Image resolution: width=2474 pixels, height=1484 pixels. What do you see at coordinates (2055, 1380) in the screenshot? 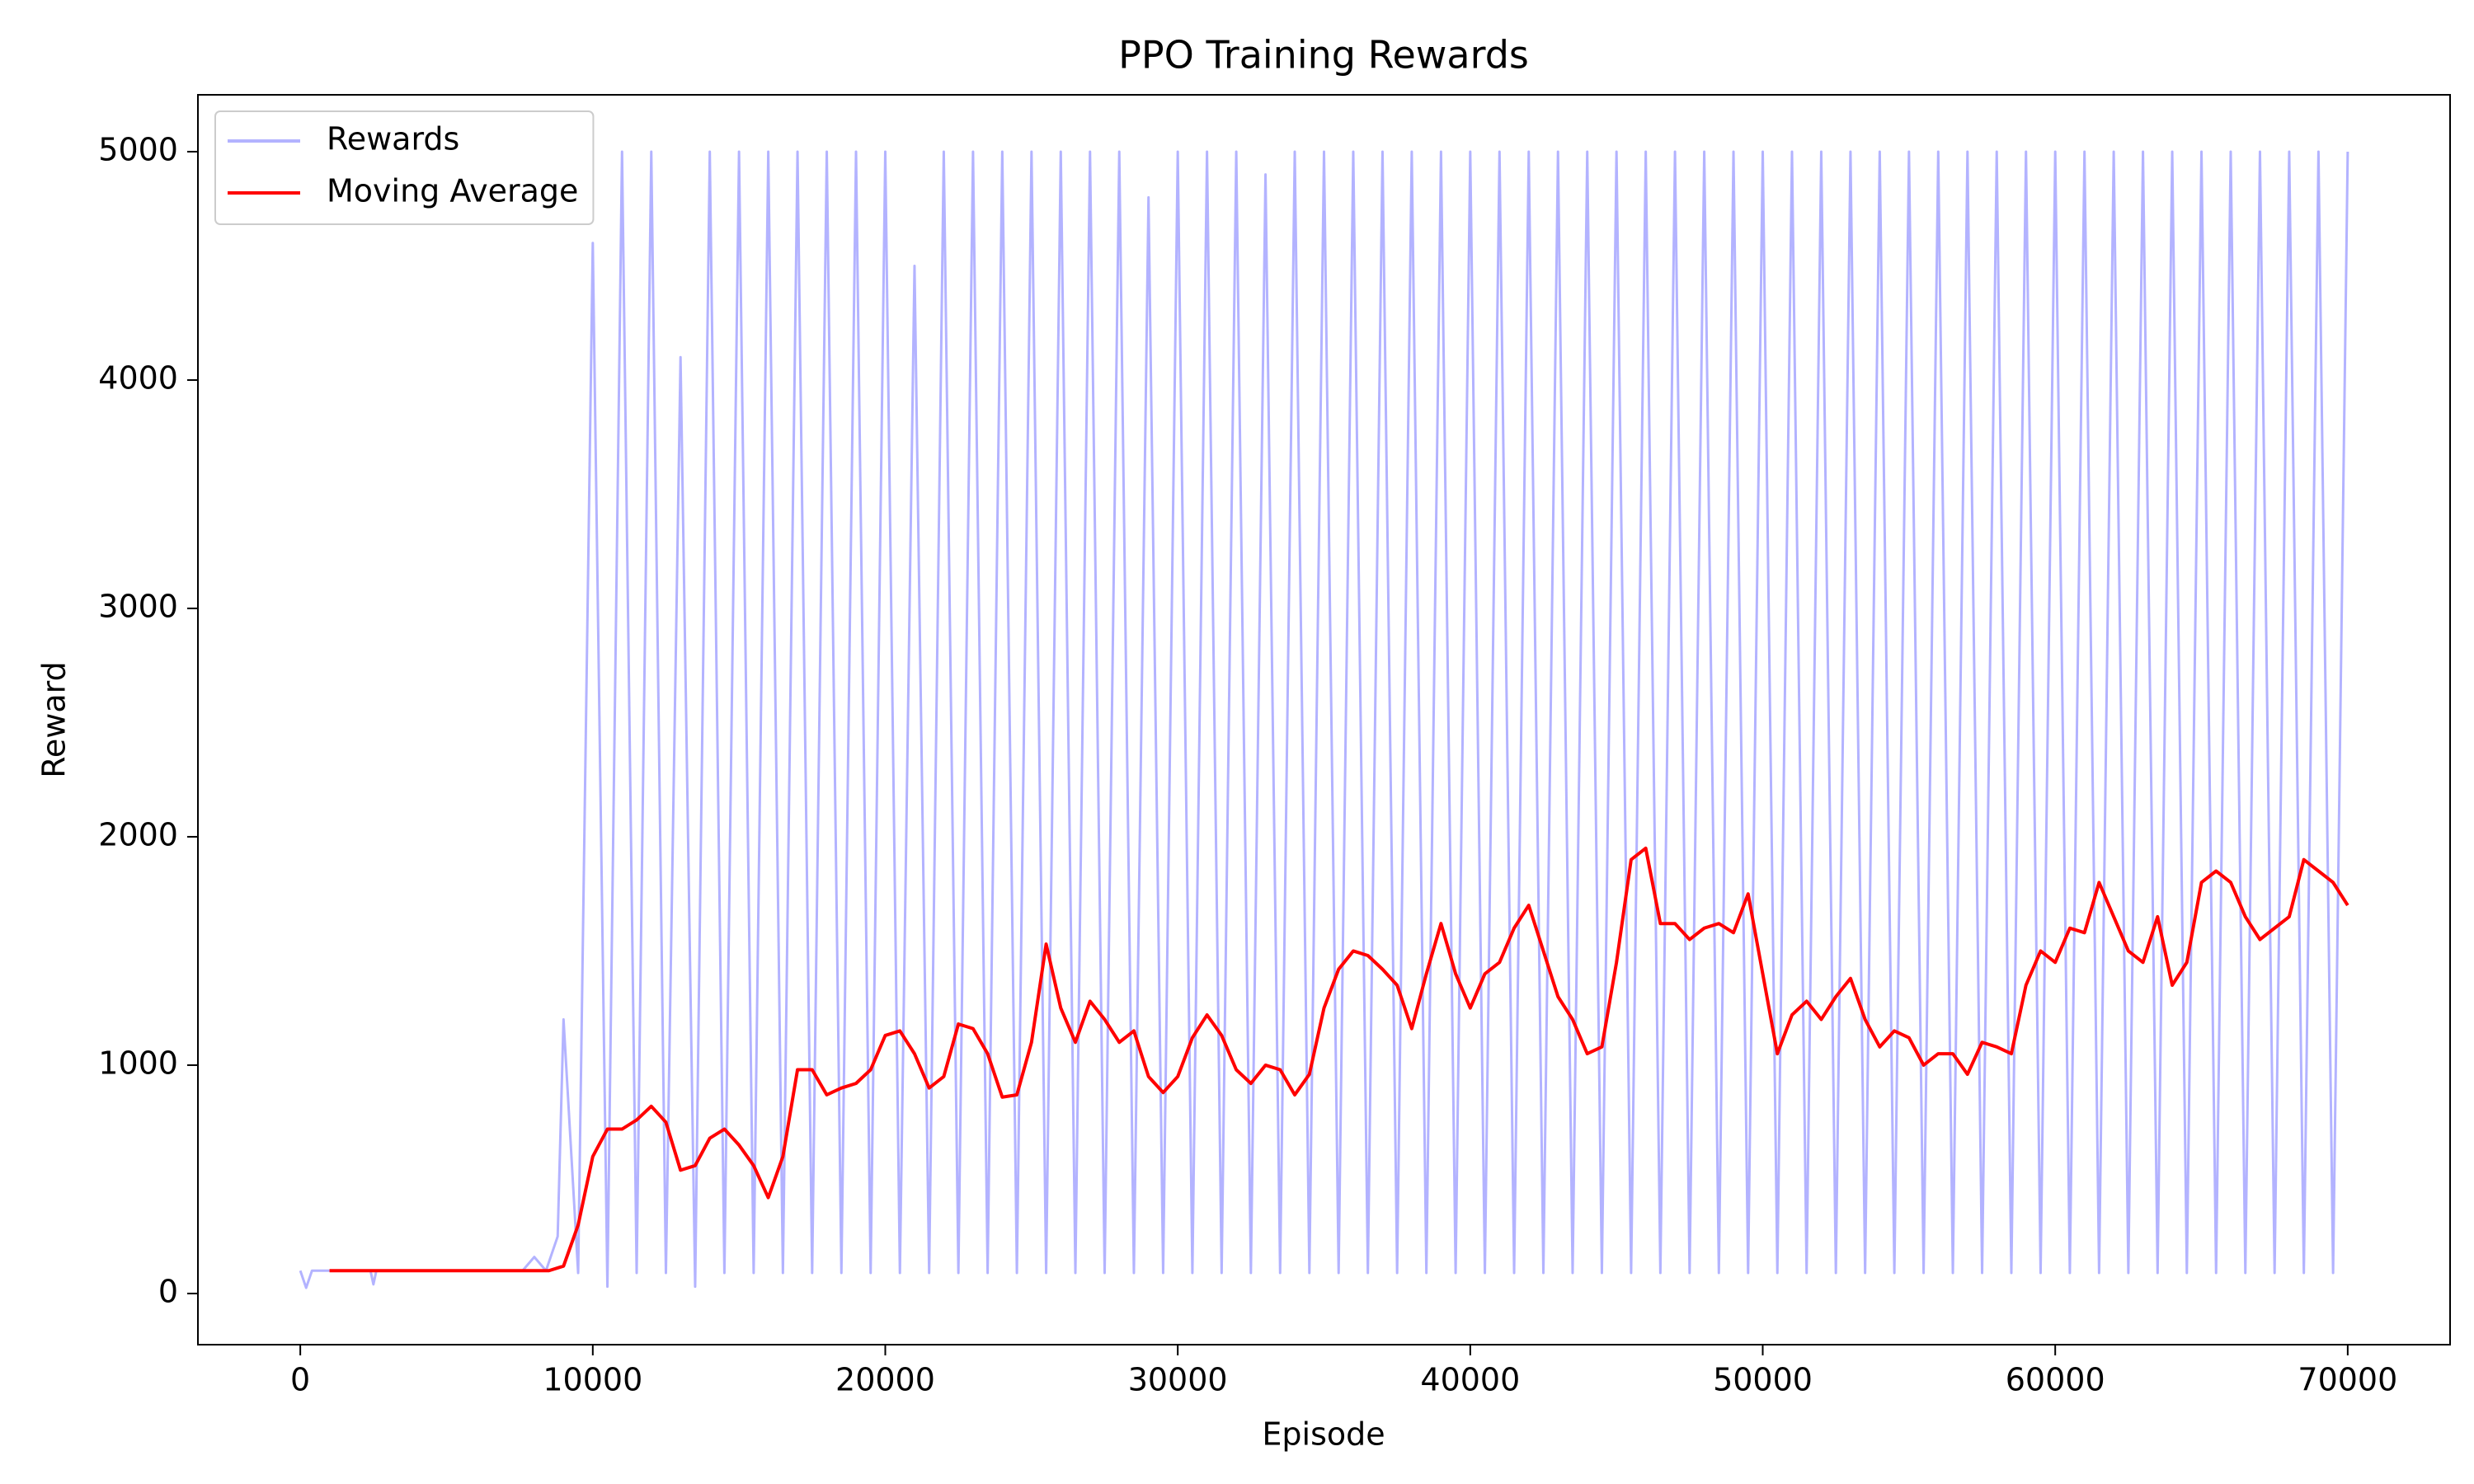
I see `x-tick-label: 60000` at bounding box center [2055, 1380].